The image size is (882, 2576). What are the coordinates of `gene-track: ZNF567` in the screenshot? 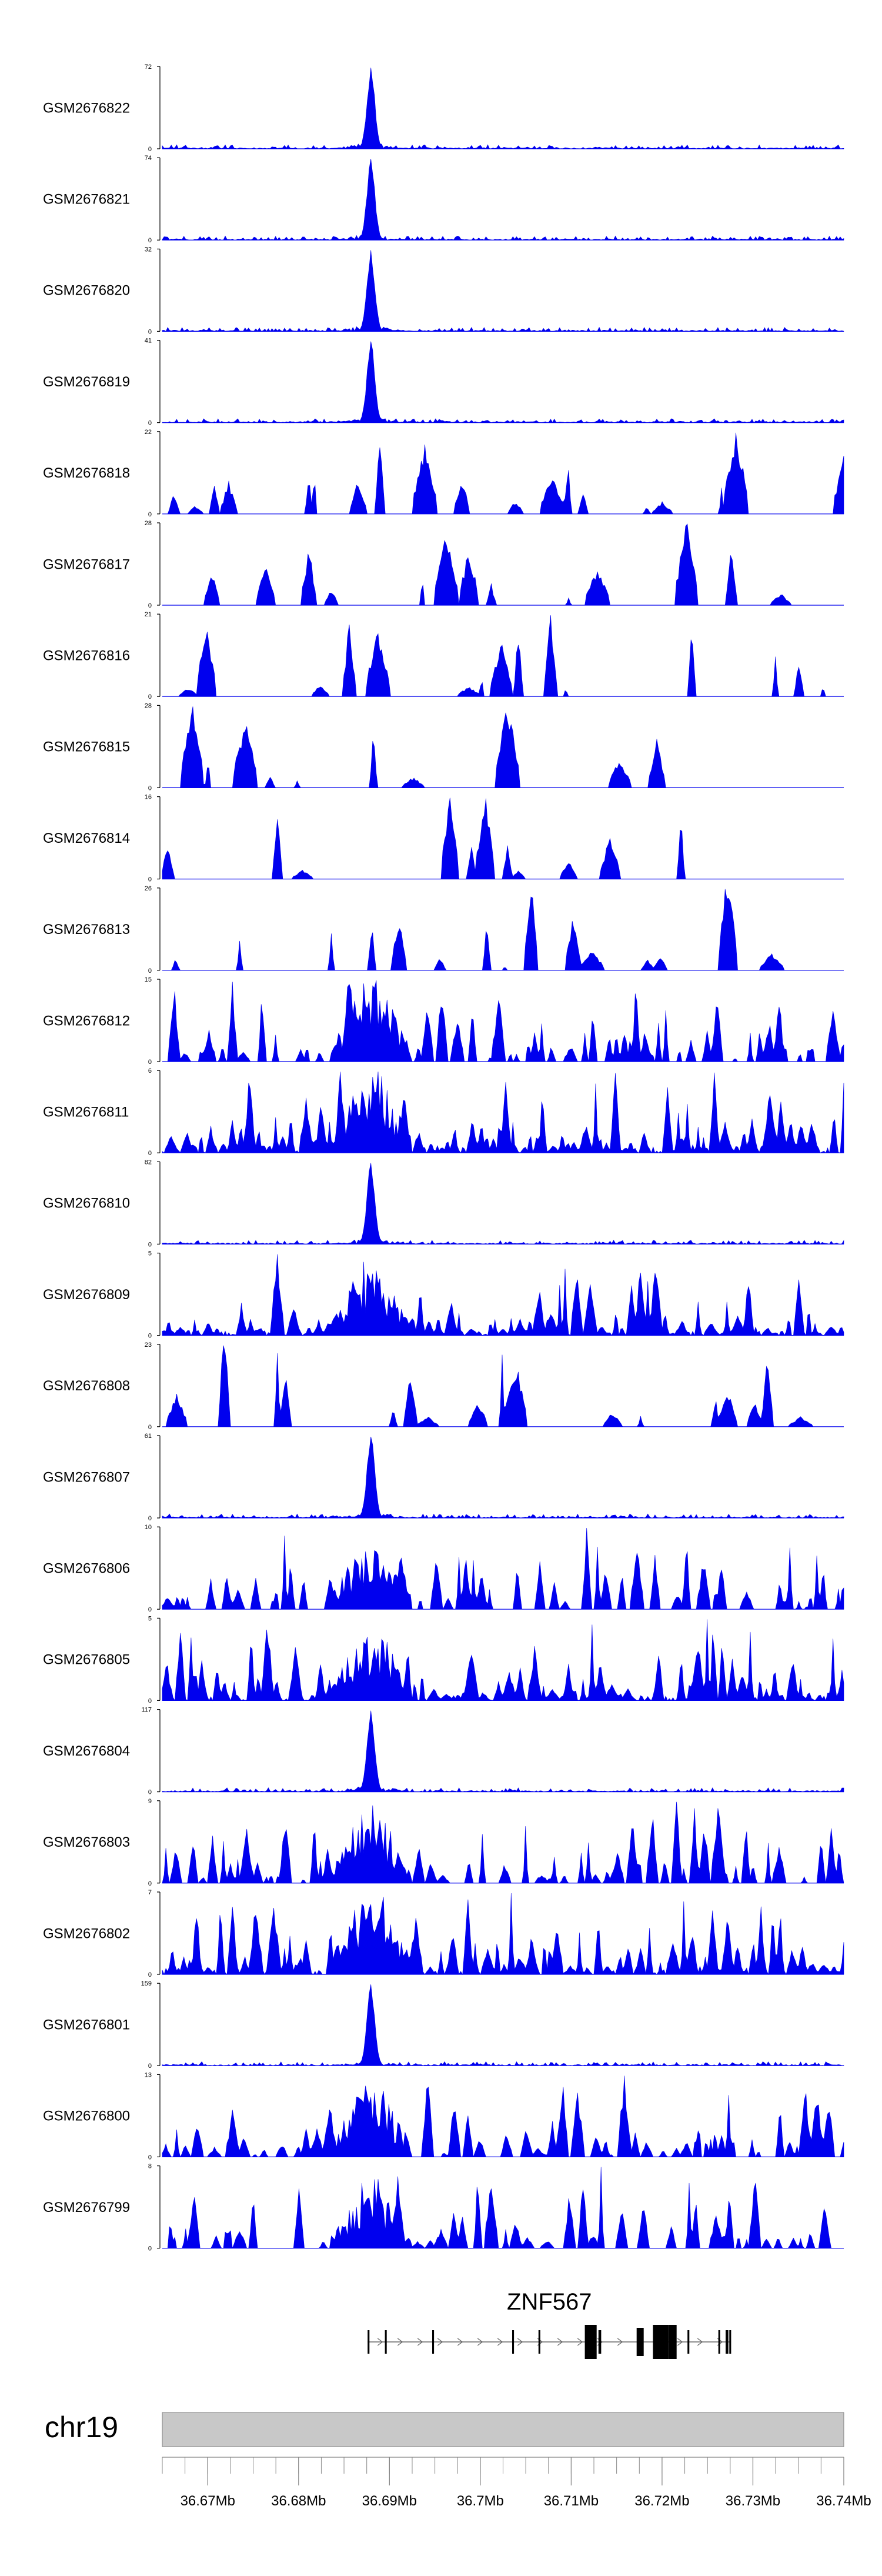 It's located at (549, 2324).